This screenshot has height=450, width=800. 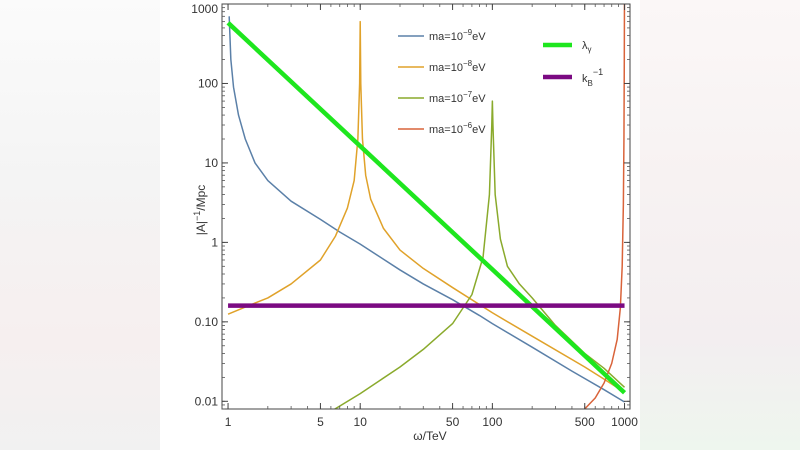 What do you see at coordinates (429, 436) in the screenshot?
I see `x-axis-title: ω/TeV` at bounding box center [429, 436].